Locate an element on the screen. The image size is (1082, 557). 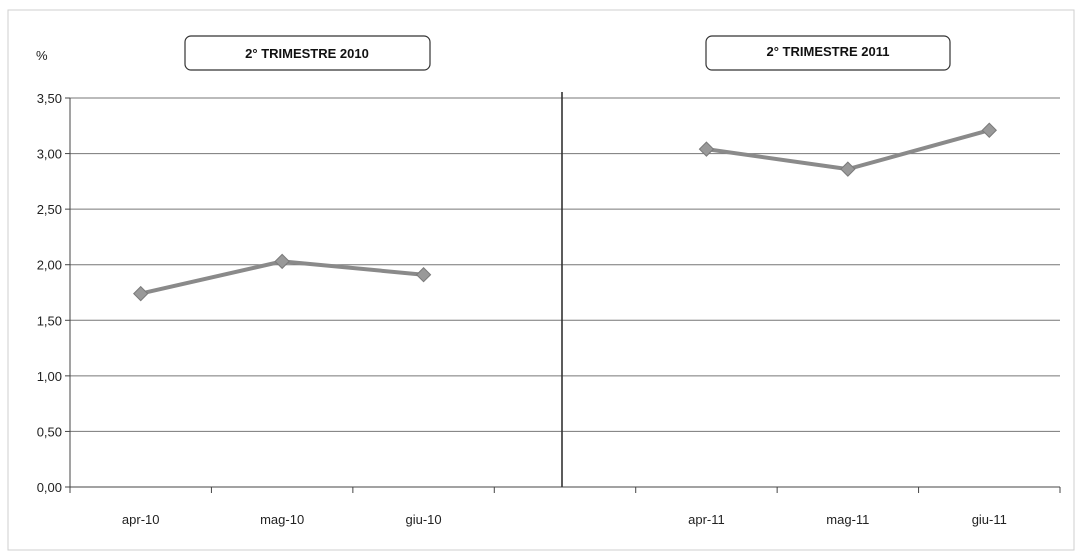
y-tick-label-7: 3,50 is located at coordinates (49, 98).